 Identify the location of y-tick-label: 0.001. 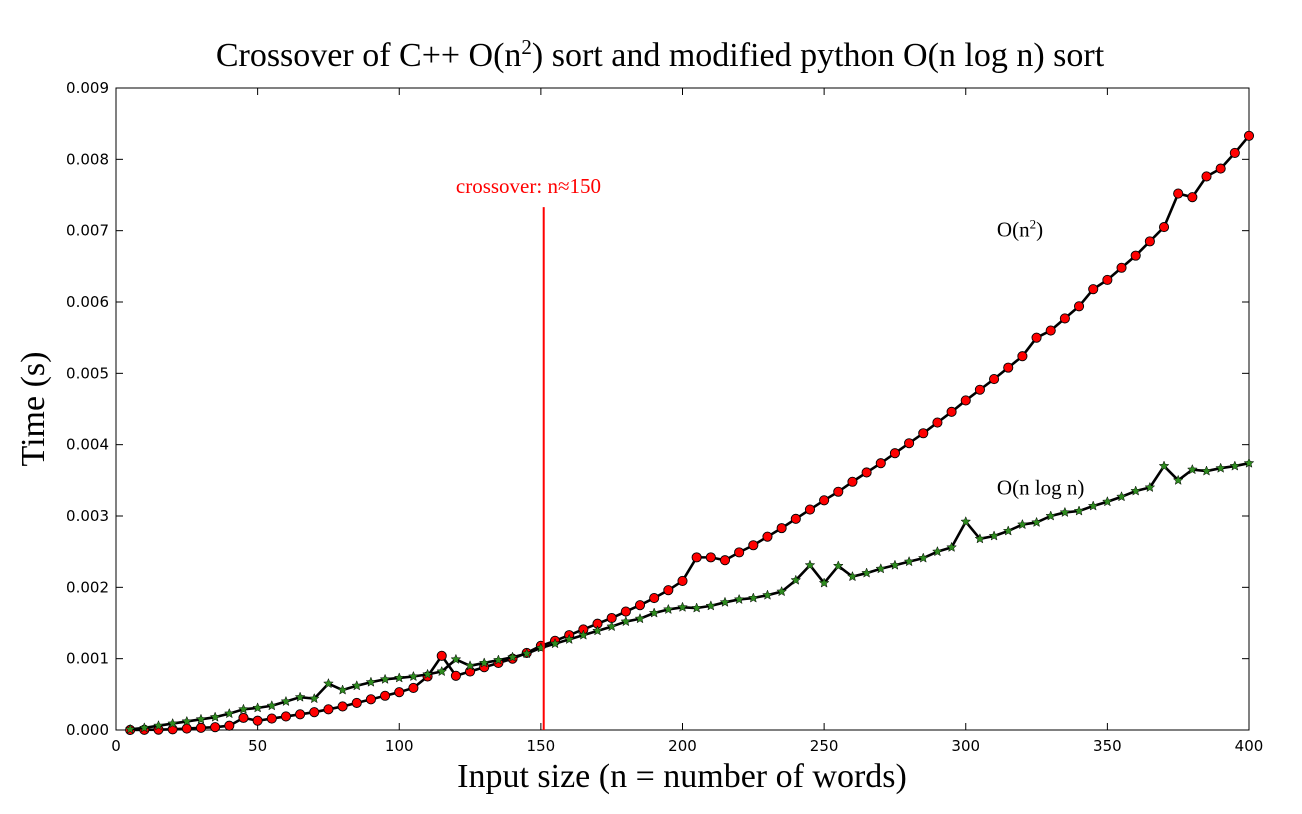
(87, 659).